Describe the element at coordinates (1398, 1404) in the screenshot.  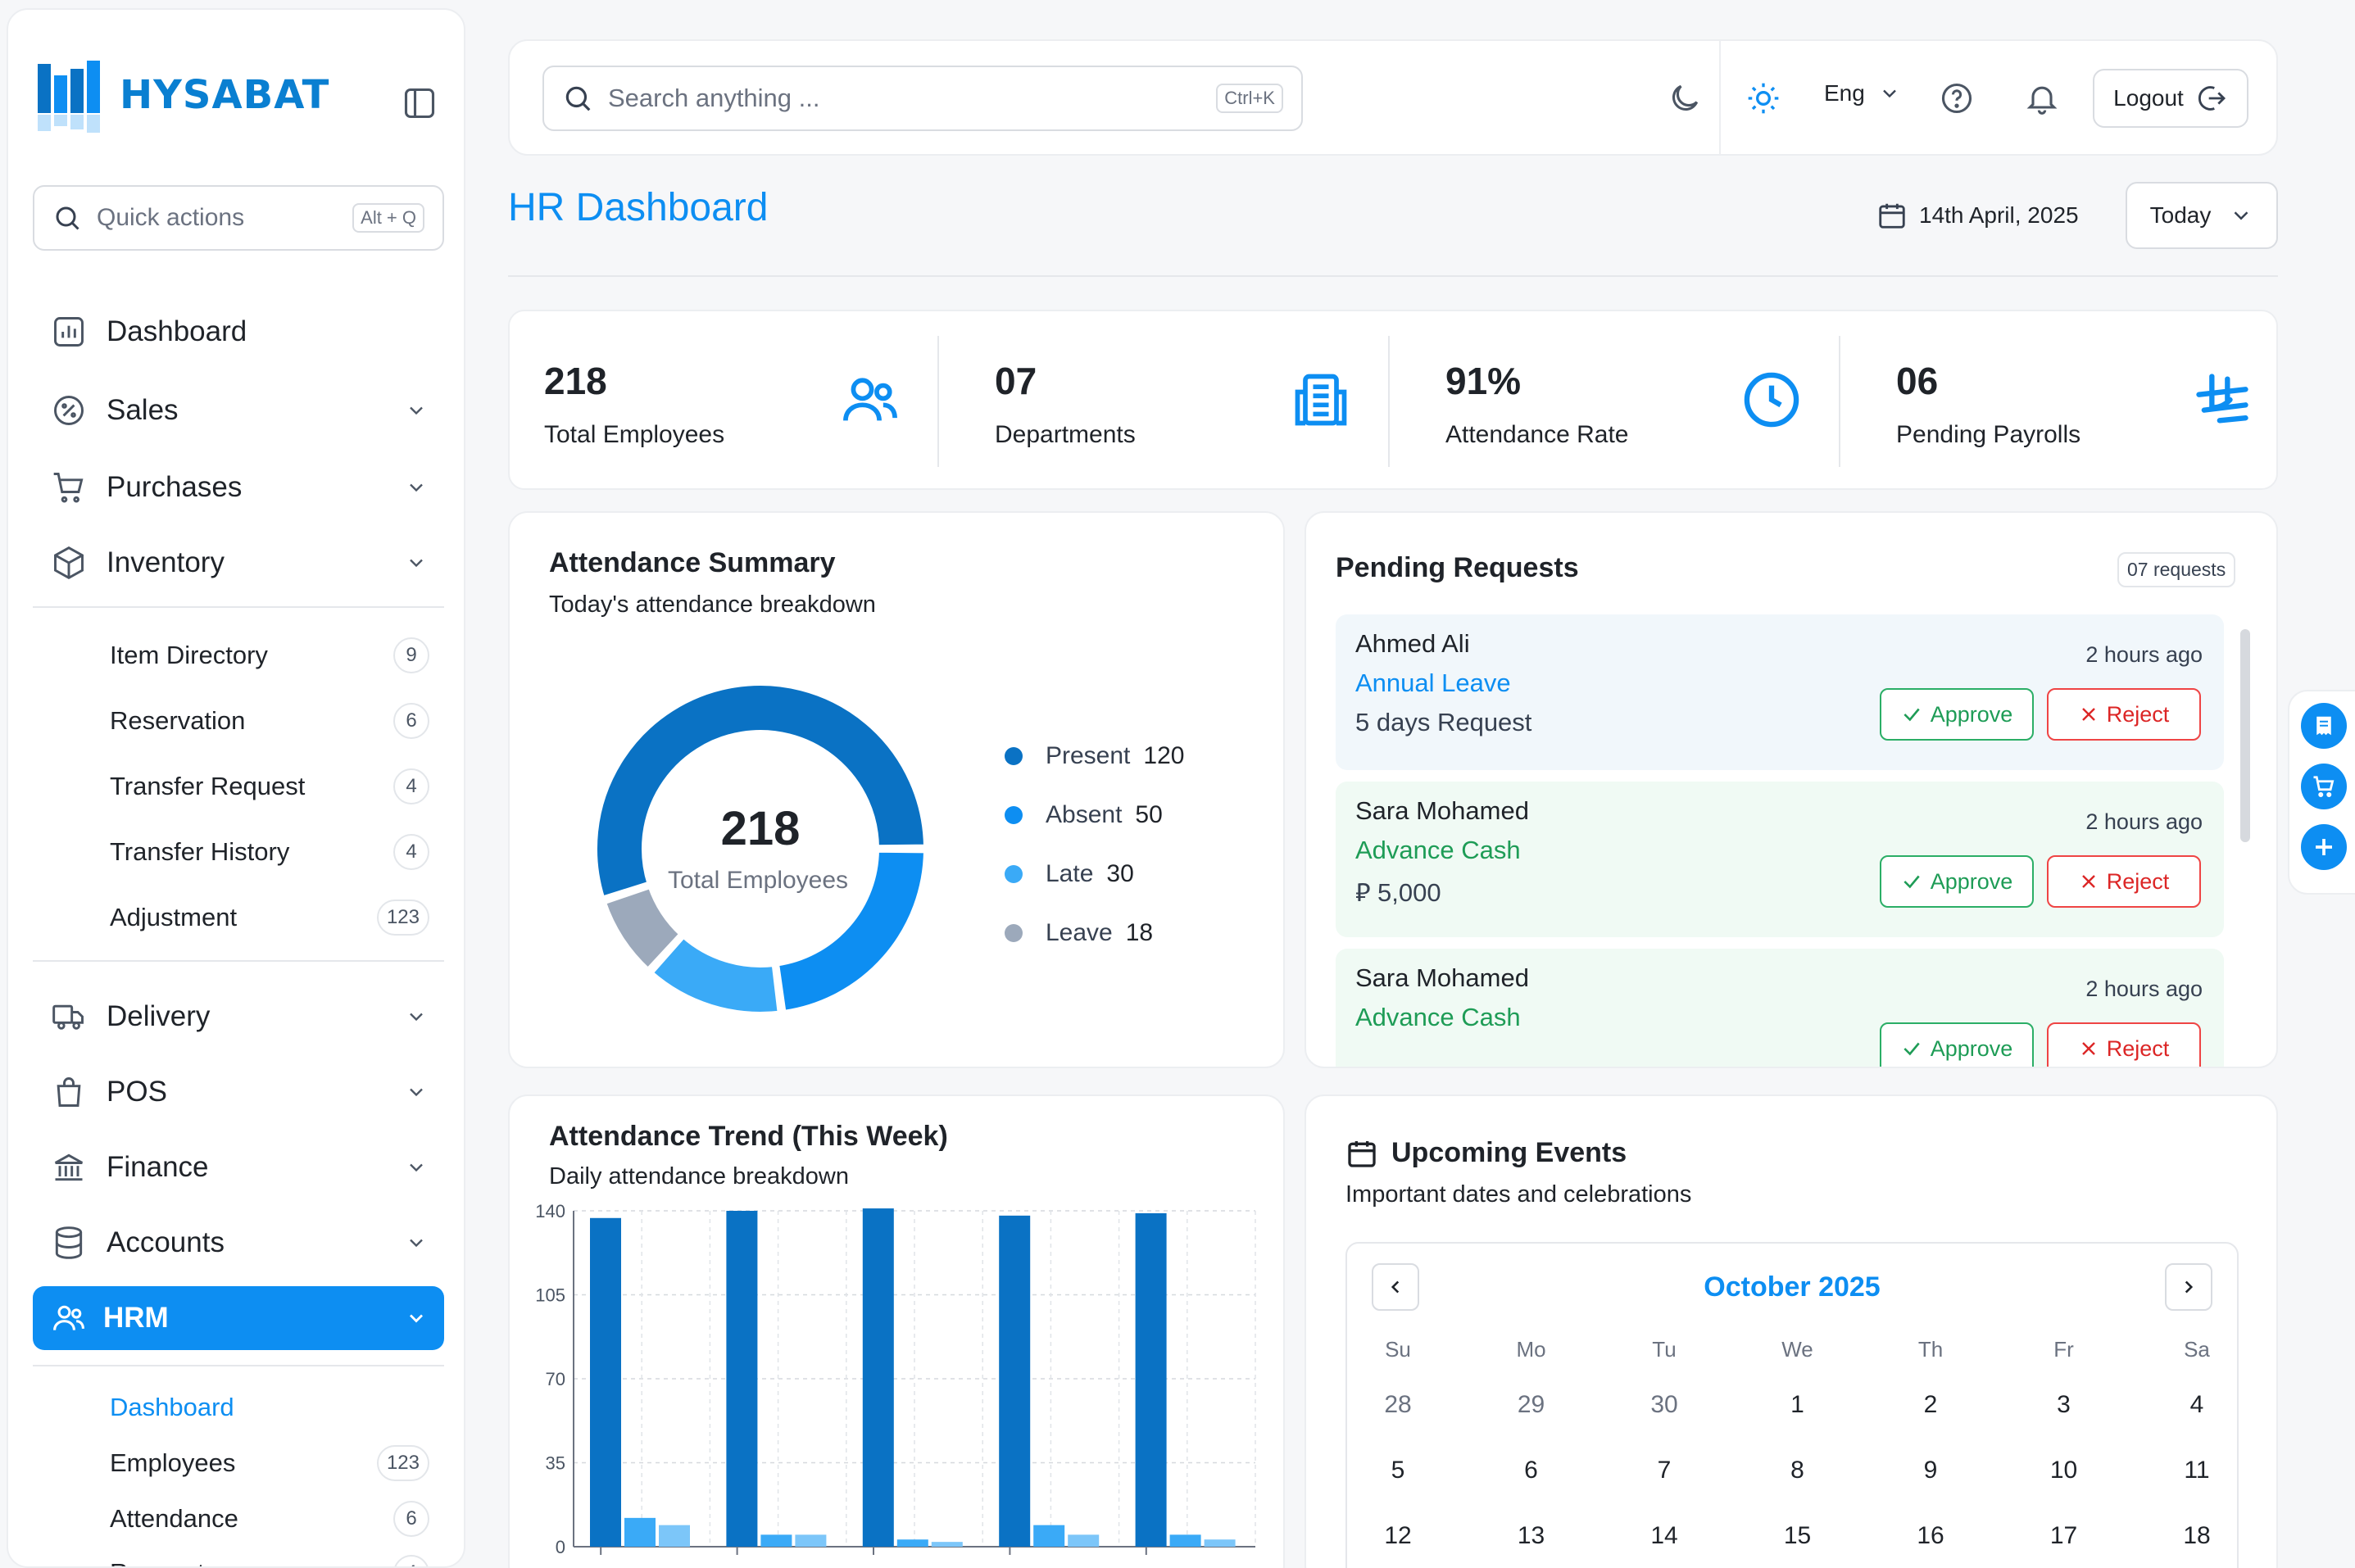
I see `calendar-day: 28` at that location.